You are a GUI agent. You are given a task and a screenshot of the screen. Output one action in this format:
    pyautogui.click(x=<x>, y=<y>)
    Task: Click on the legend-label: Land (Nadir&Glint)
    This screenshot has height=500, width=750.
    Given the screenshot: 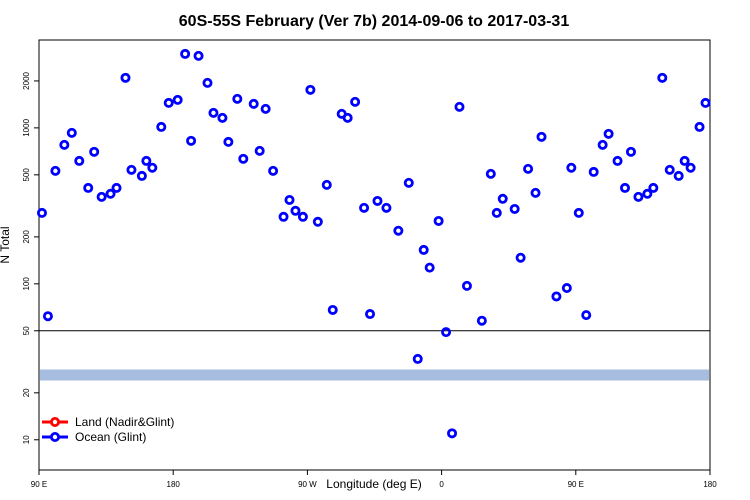 What is the action you would take?
    pyautogui.click(x=124, y=422)
    